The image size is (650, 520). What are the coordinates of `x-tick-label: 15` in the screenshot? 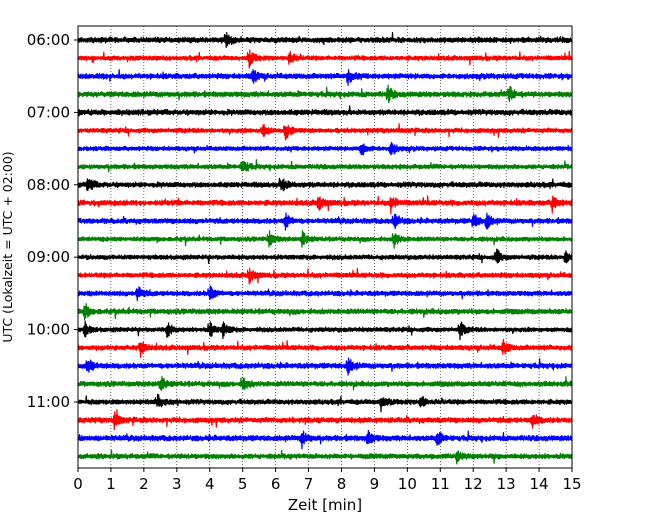 It's located at (571, 484).